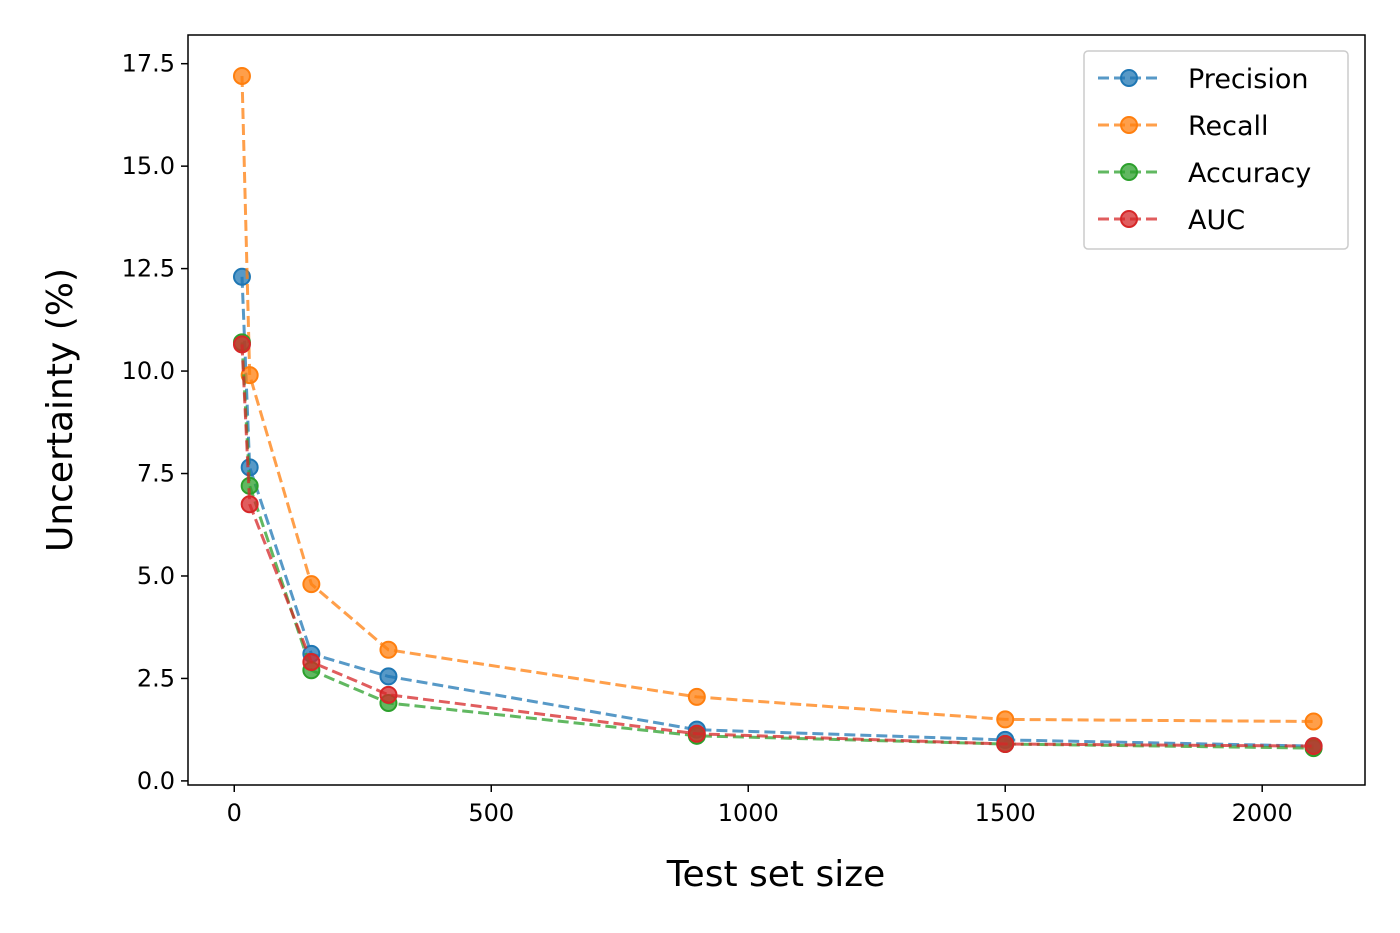 The height and width of the screenshot is (933, 1400). What do you see at coordinates (1216, 220) in the screenshot?
I see `legend-label-auc: AUC` at bounding box center [1216, 220].